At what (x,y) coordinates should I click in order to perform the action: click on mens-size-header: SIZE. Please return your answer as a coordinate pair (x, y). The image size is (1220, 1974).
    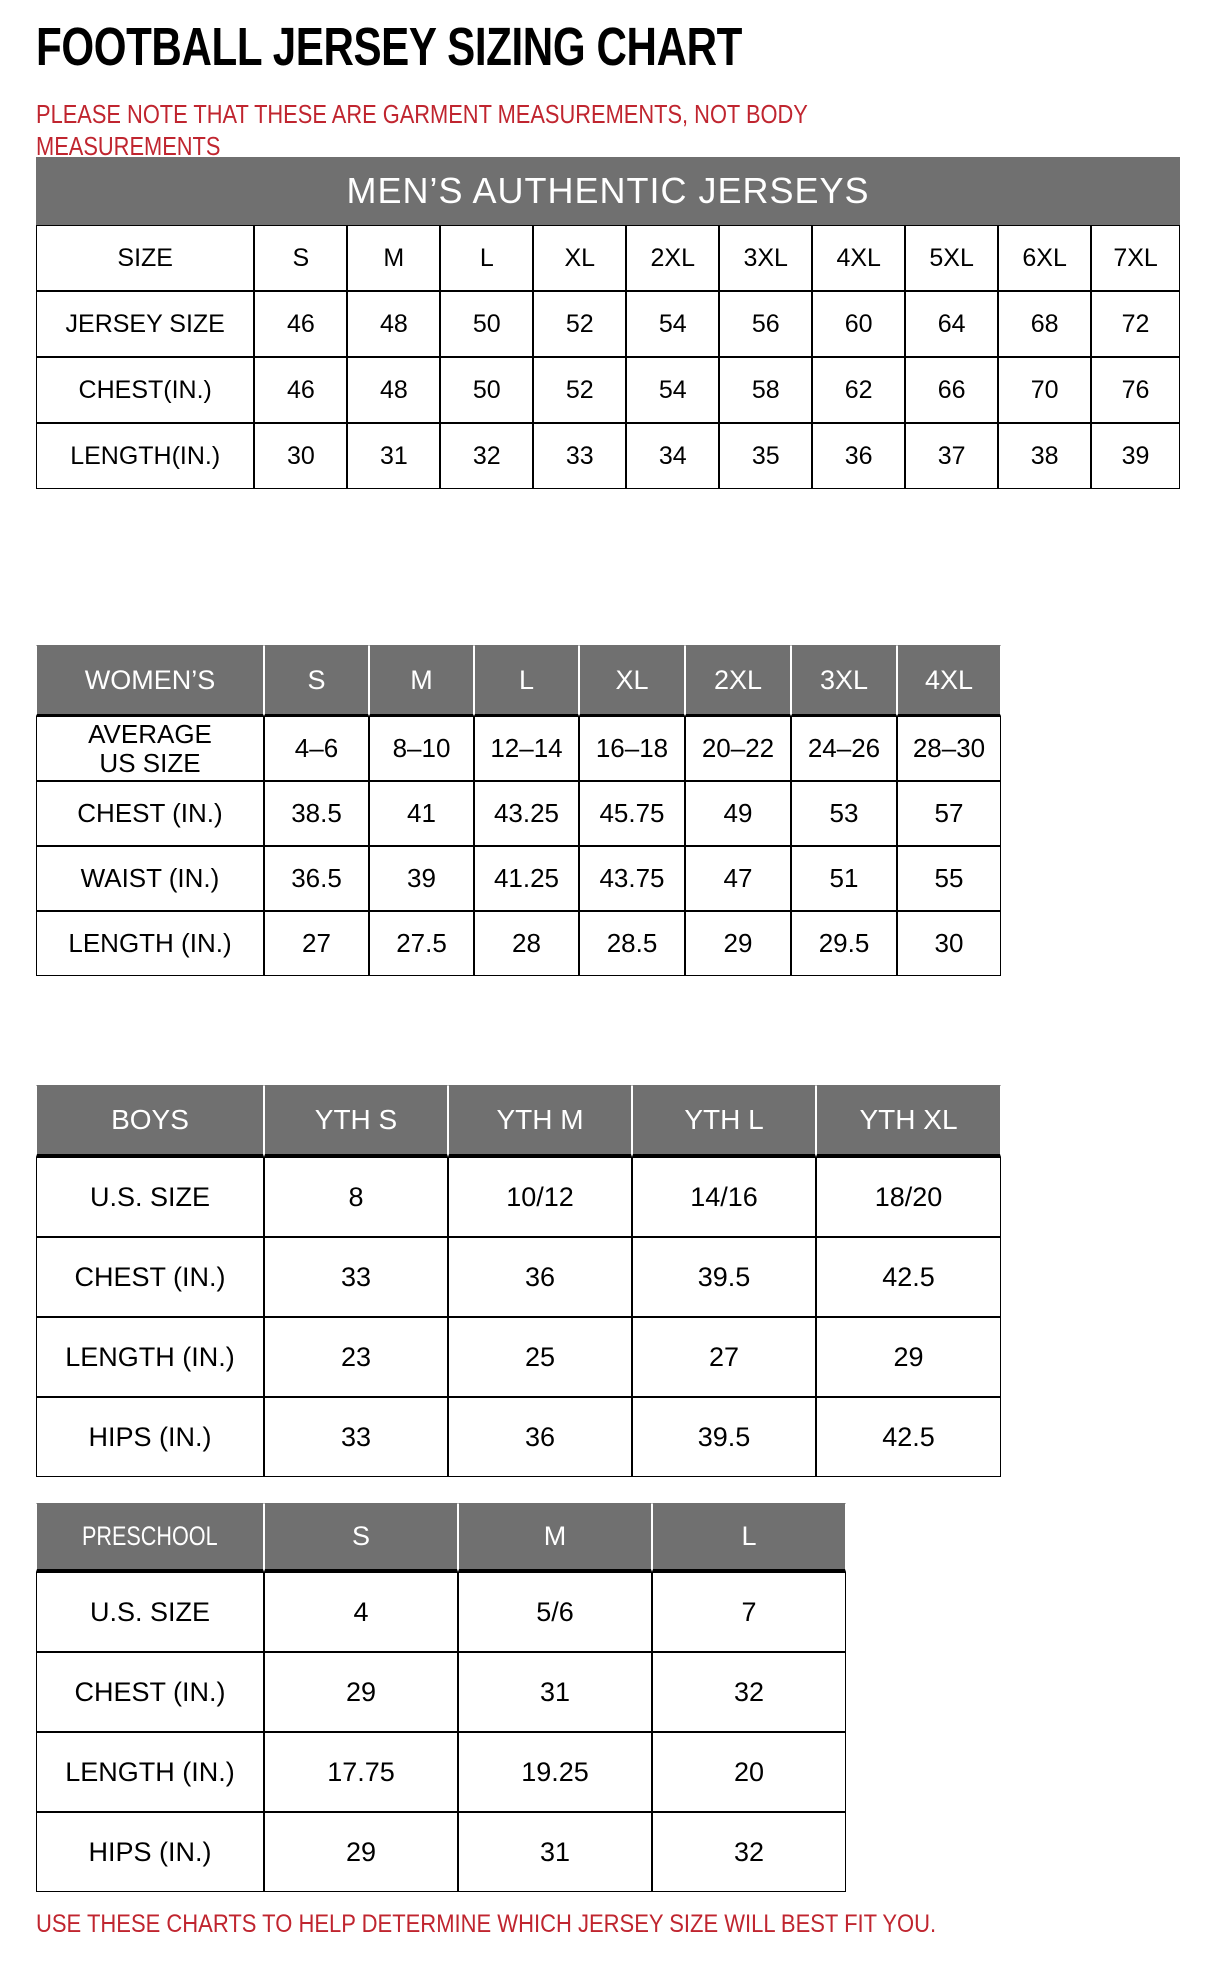
    Looking at the image, I should click on (145, 258).